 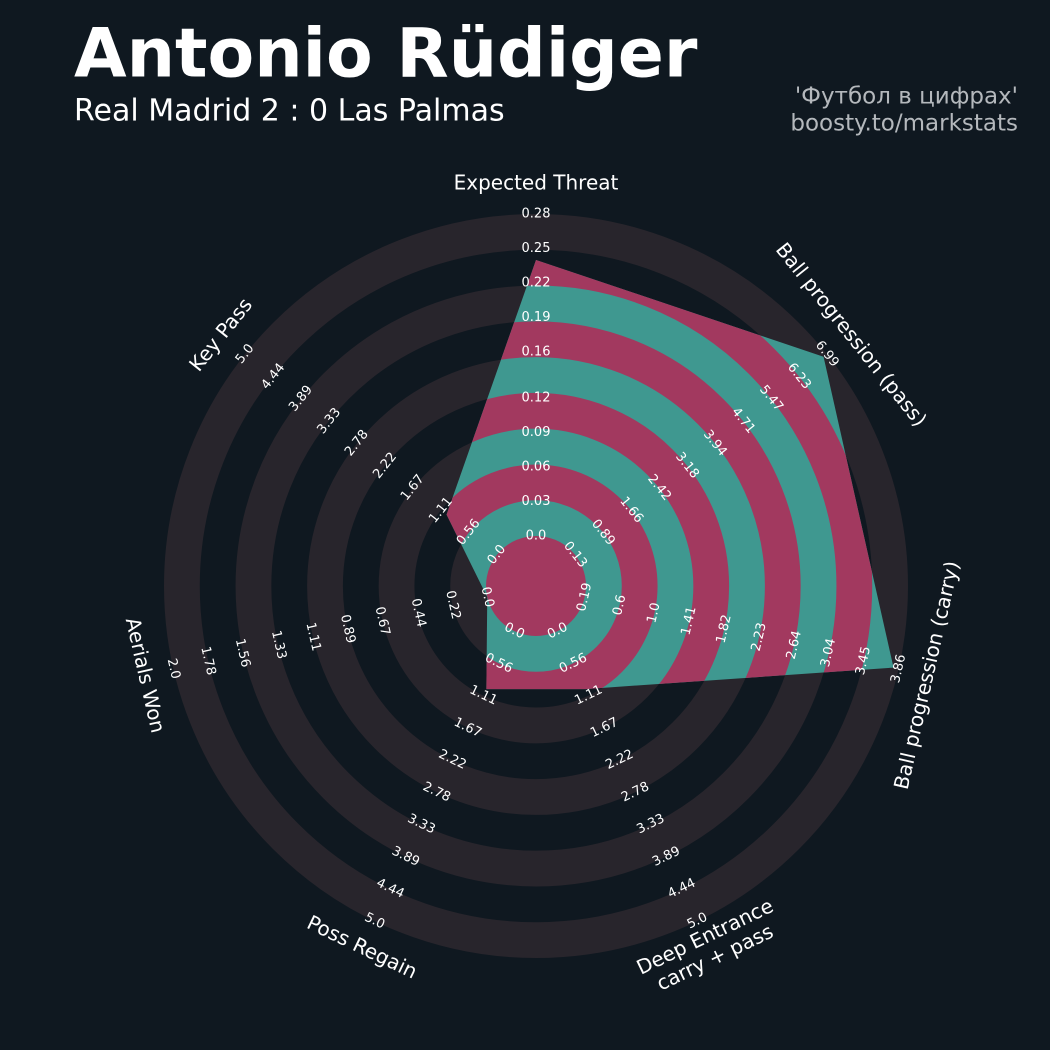 What do you see at coordinates (906, 97) in the screenshot?
I see `credit: 'Футбол в цифрах'` at bounding box center [906, 97].